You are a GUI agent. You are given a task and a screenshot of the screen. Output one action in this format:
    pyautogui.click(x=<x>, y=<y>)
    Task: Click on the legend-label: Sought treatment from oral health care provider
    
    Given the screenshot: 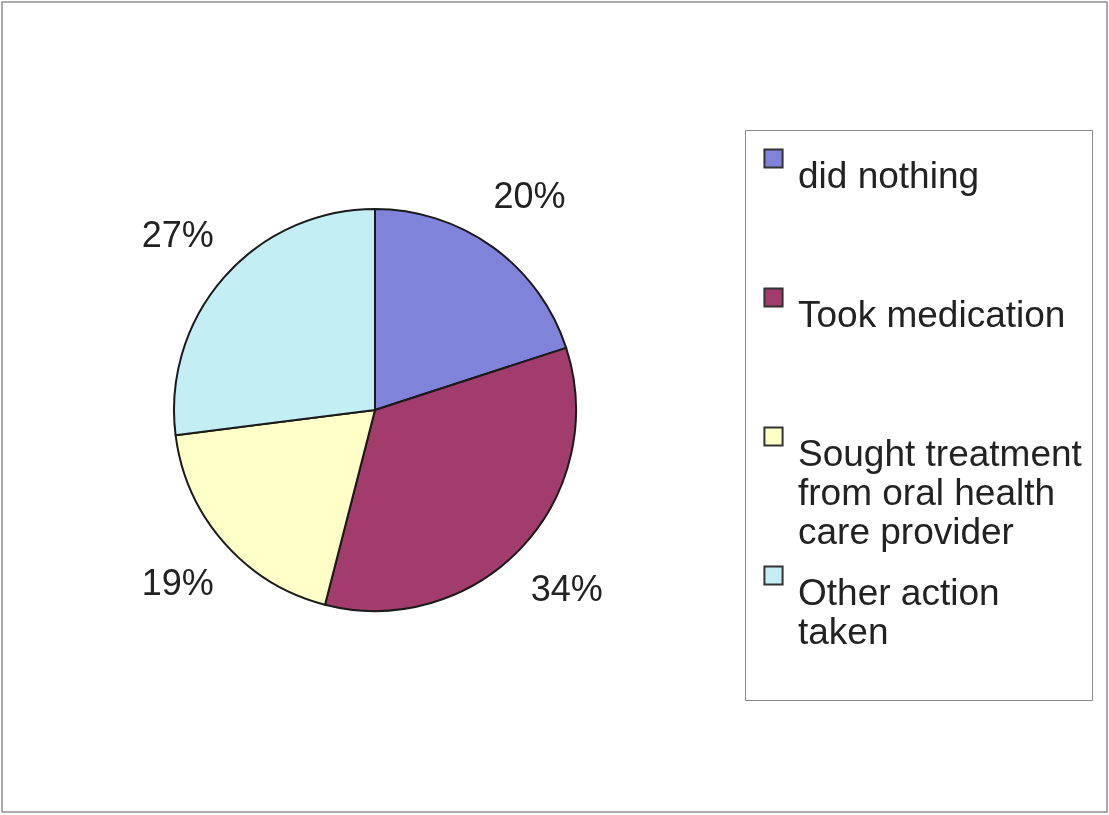 What is the action you would take?
    pyautogui.click(x=940, y=492)
    